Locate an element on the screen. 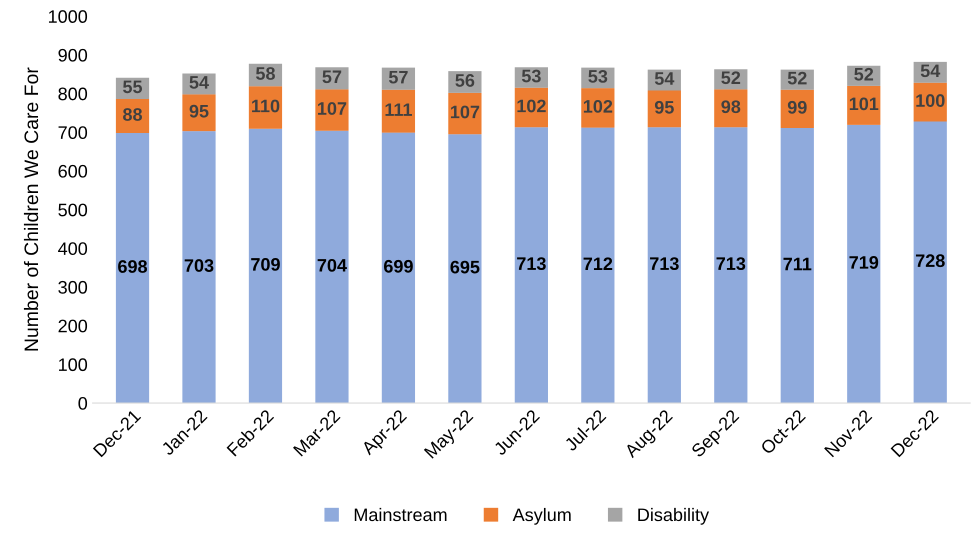  data-label: 88 is located at coordinates (132, 114).